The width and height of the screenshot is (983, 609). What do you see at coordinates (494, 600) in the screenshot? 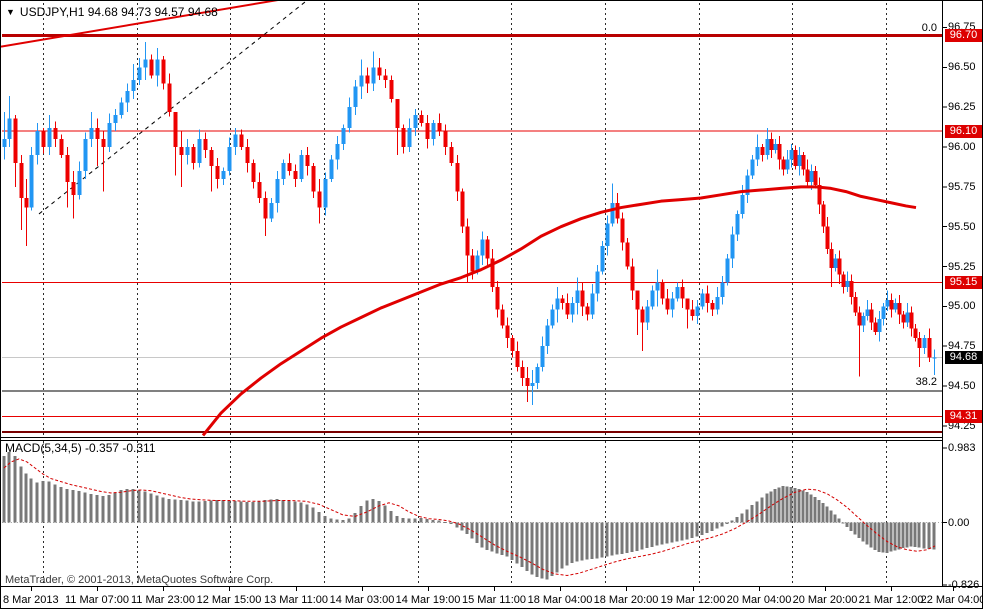
I see `time-axis-label: 15 Mar 11:00` at bounding box center [494, 600].